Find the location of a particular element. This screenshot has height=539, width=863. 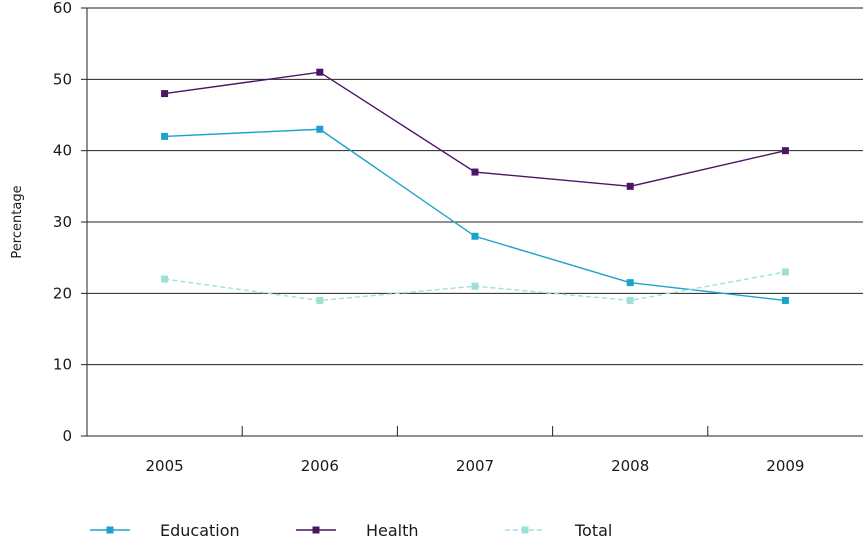

legend-item-education: Education is located at coordinates (165, 530).